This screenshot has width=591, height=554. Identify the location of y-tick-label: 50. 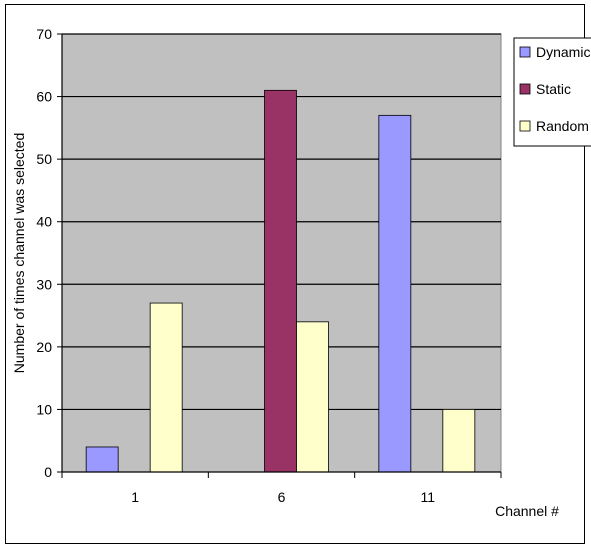
(44, 159).